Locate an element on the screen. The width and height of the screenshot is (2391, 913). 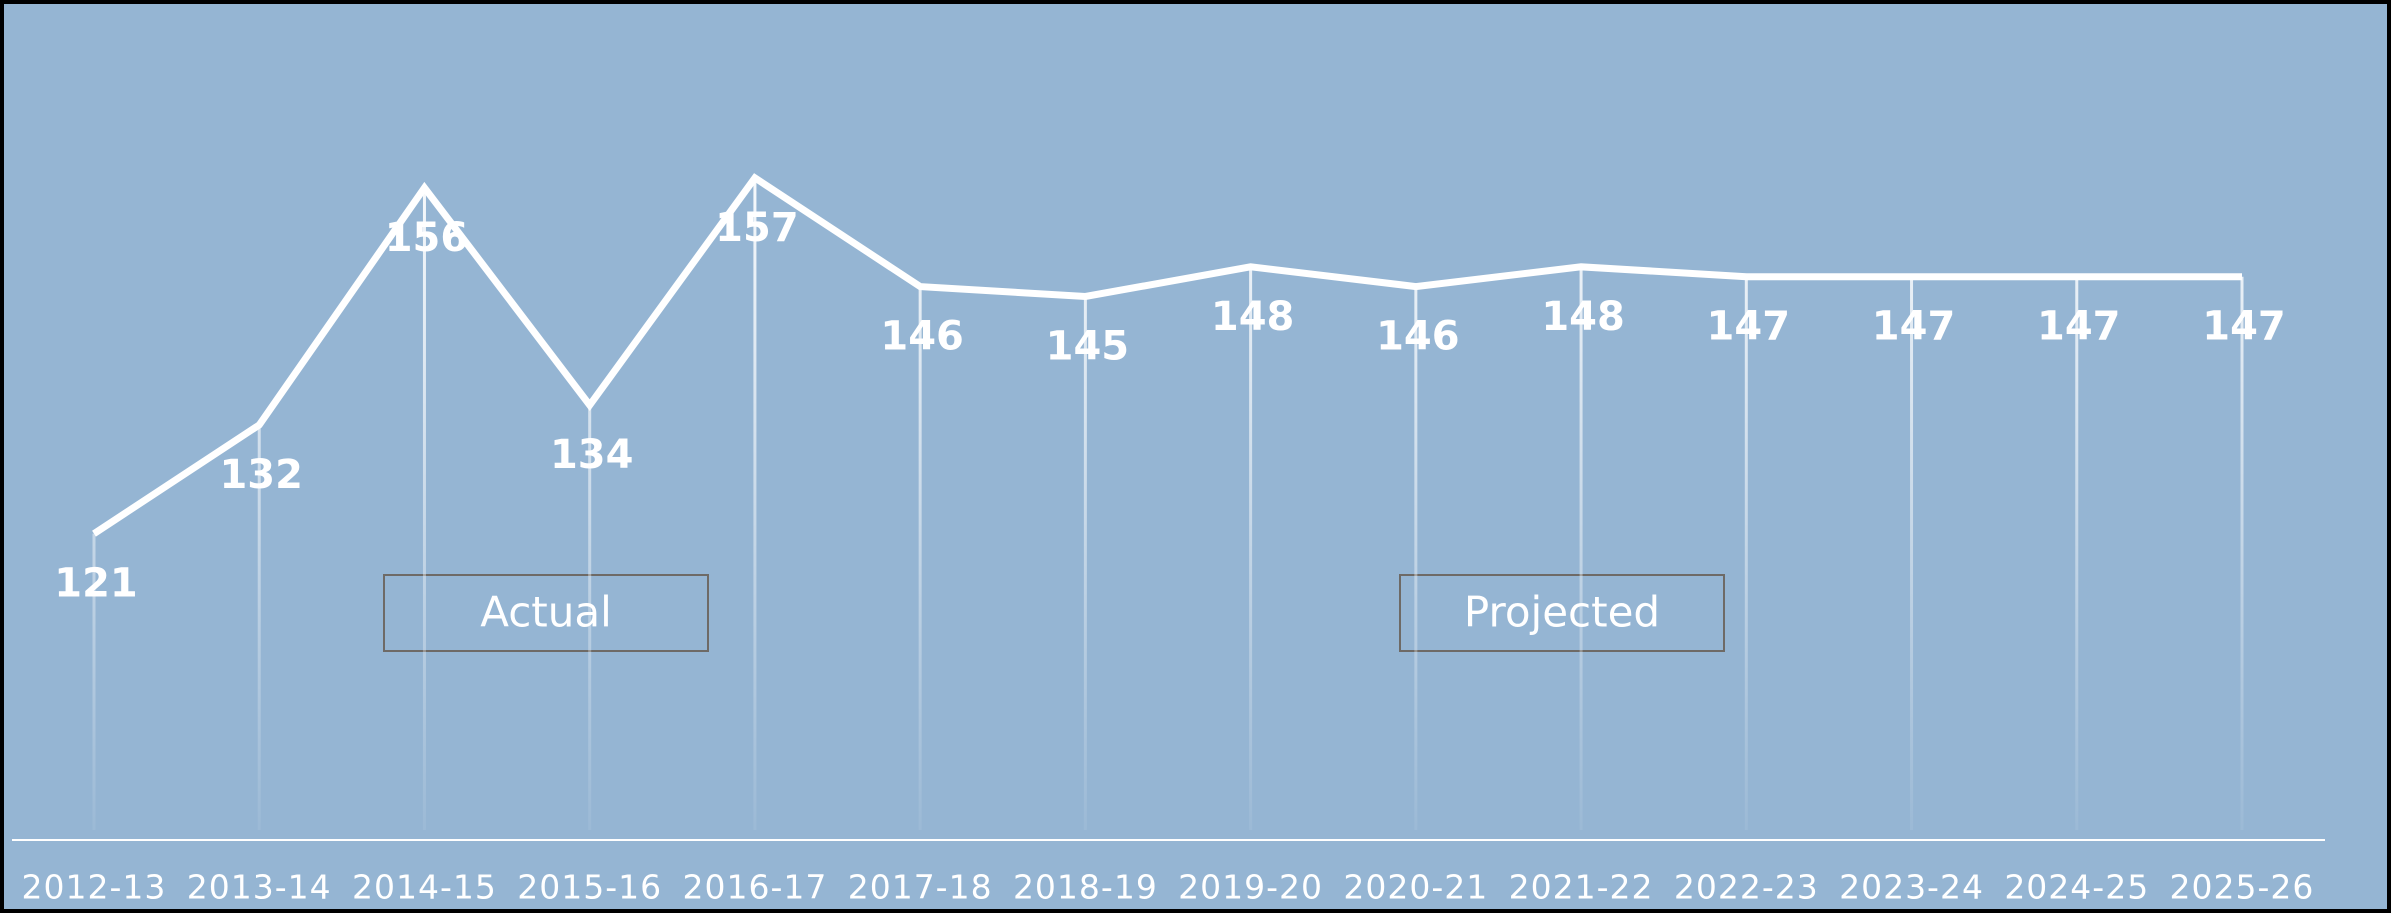
x-tick-label: 2012-13 is located at coordinates (94, 887).